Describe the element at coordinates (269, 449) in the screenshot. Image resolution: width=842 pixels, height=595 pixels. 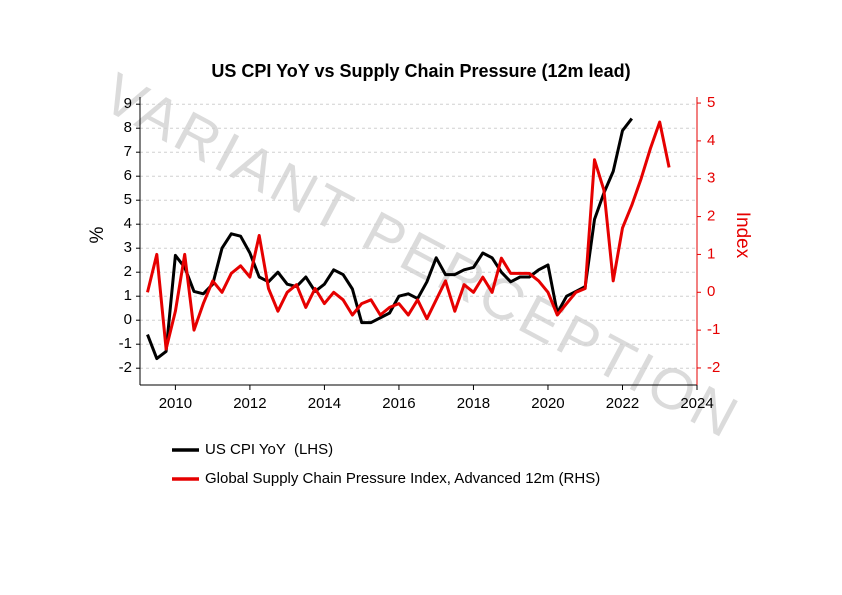
I see `legend-label: US CPI YoY (LHS)` at that location.